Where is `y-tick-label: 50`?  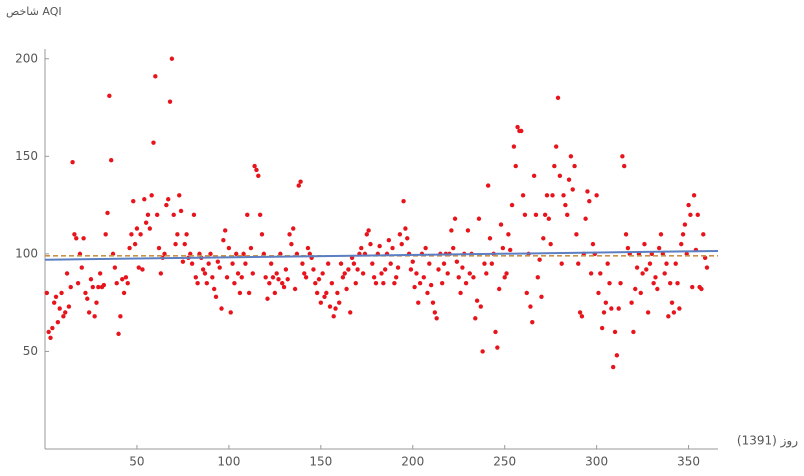 y-tick-label: 50 is located at coordinates (30, 351).